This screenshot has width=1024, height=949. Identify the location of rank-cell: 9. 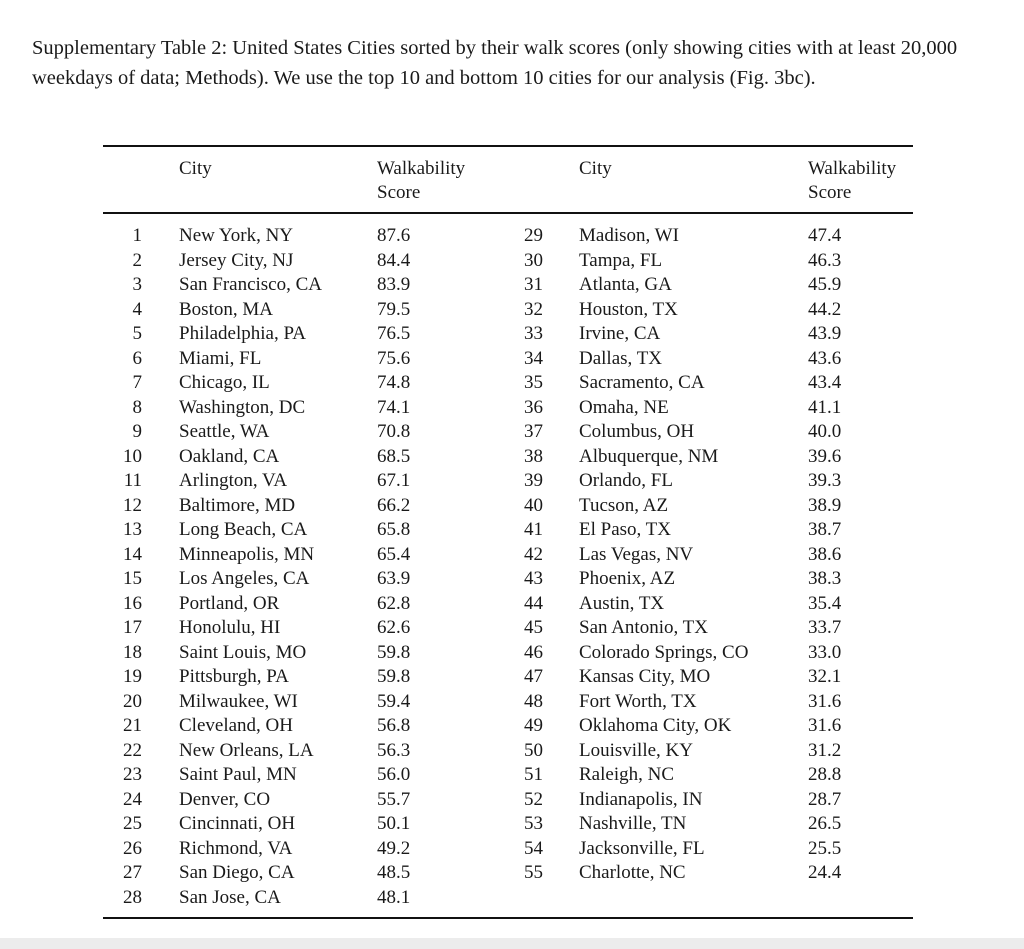
(137, 431).